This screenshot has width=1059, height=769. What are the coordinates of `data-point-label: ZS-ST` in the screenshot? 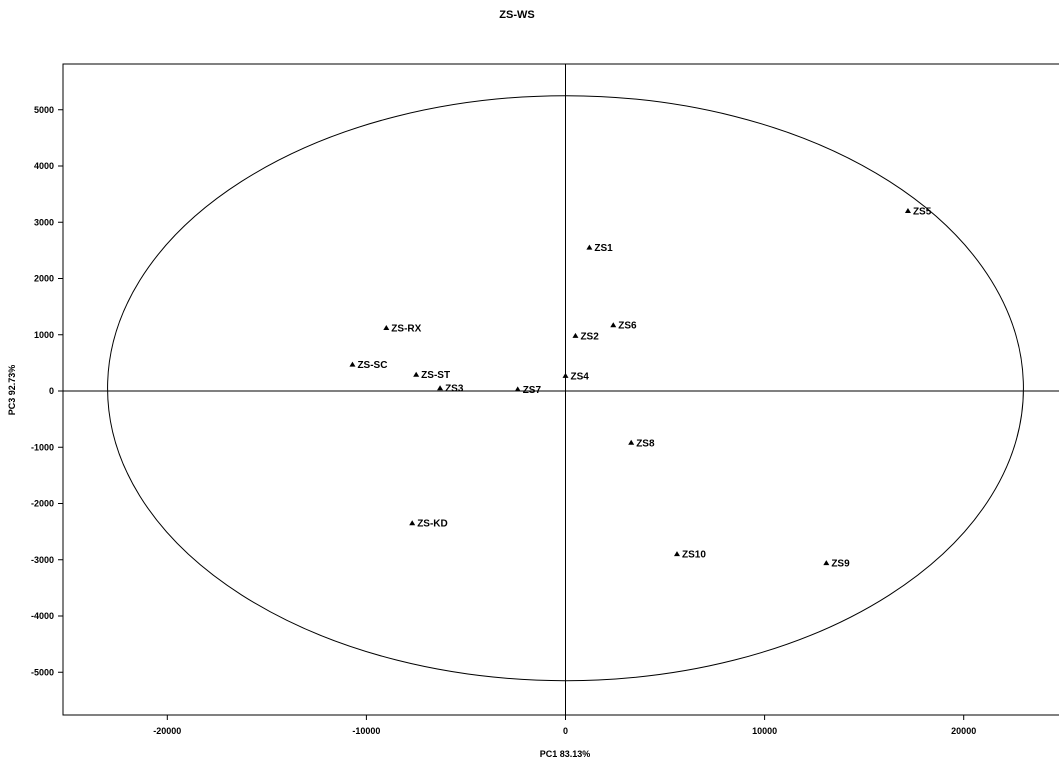 It's located at (435, 375).